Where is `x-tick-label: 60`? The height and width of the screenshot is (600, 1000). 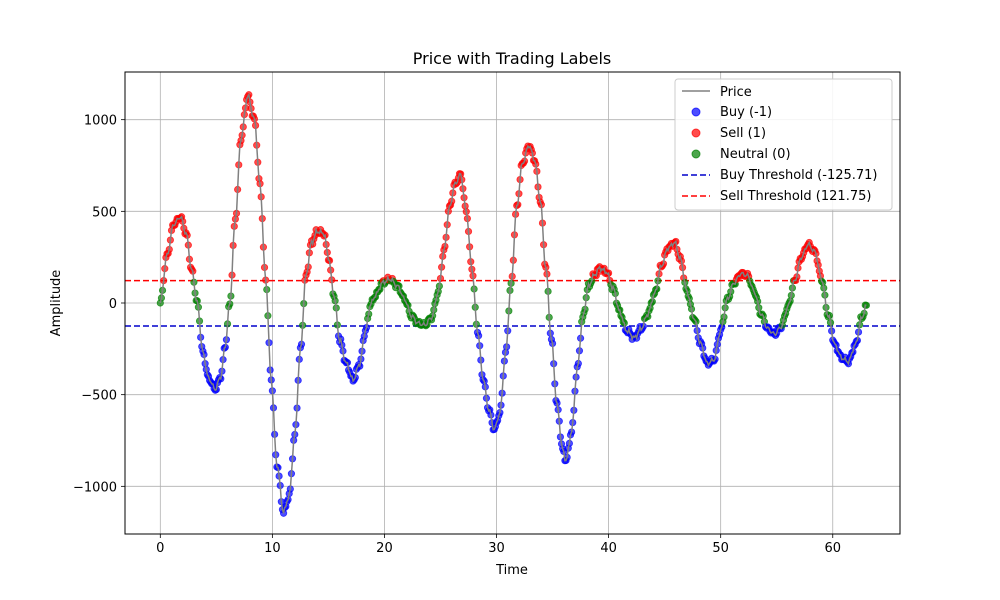
x-tick-label: 60 is located at coordinates (832, 548).